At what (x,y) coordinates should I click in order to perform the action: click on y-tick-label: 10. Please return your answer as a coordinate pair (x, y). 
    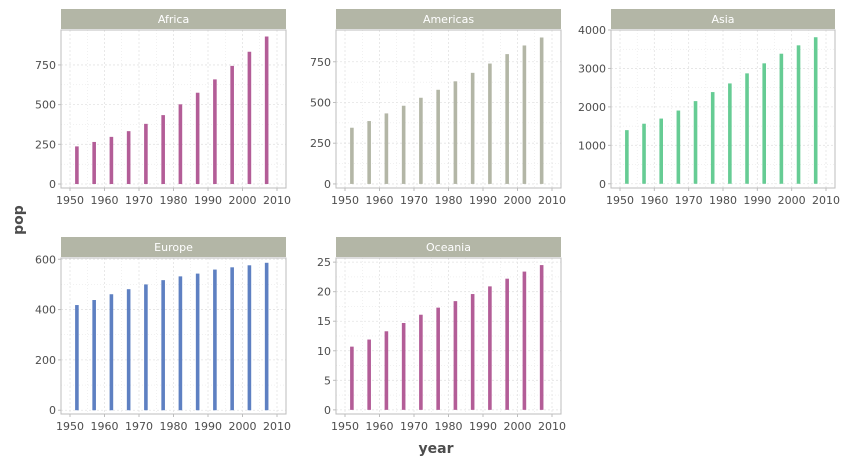
    Looking at the image, I should click on (324, 351).